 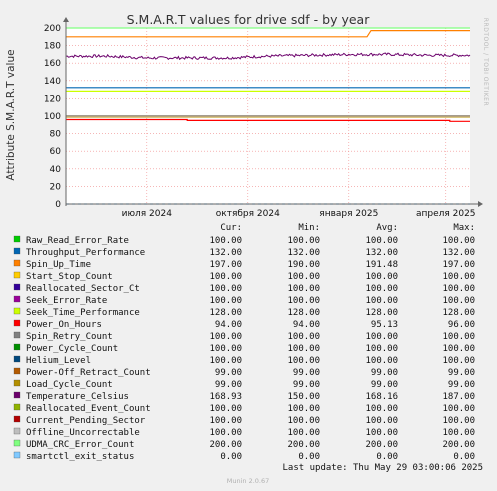 What do you see at coordinates (268, 34) in the screenshot?
I see `series-line-spin-up-time` at bounding box center [268, 34].